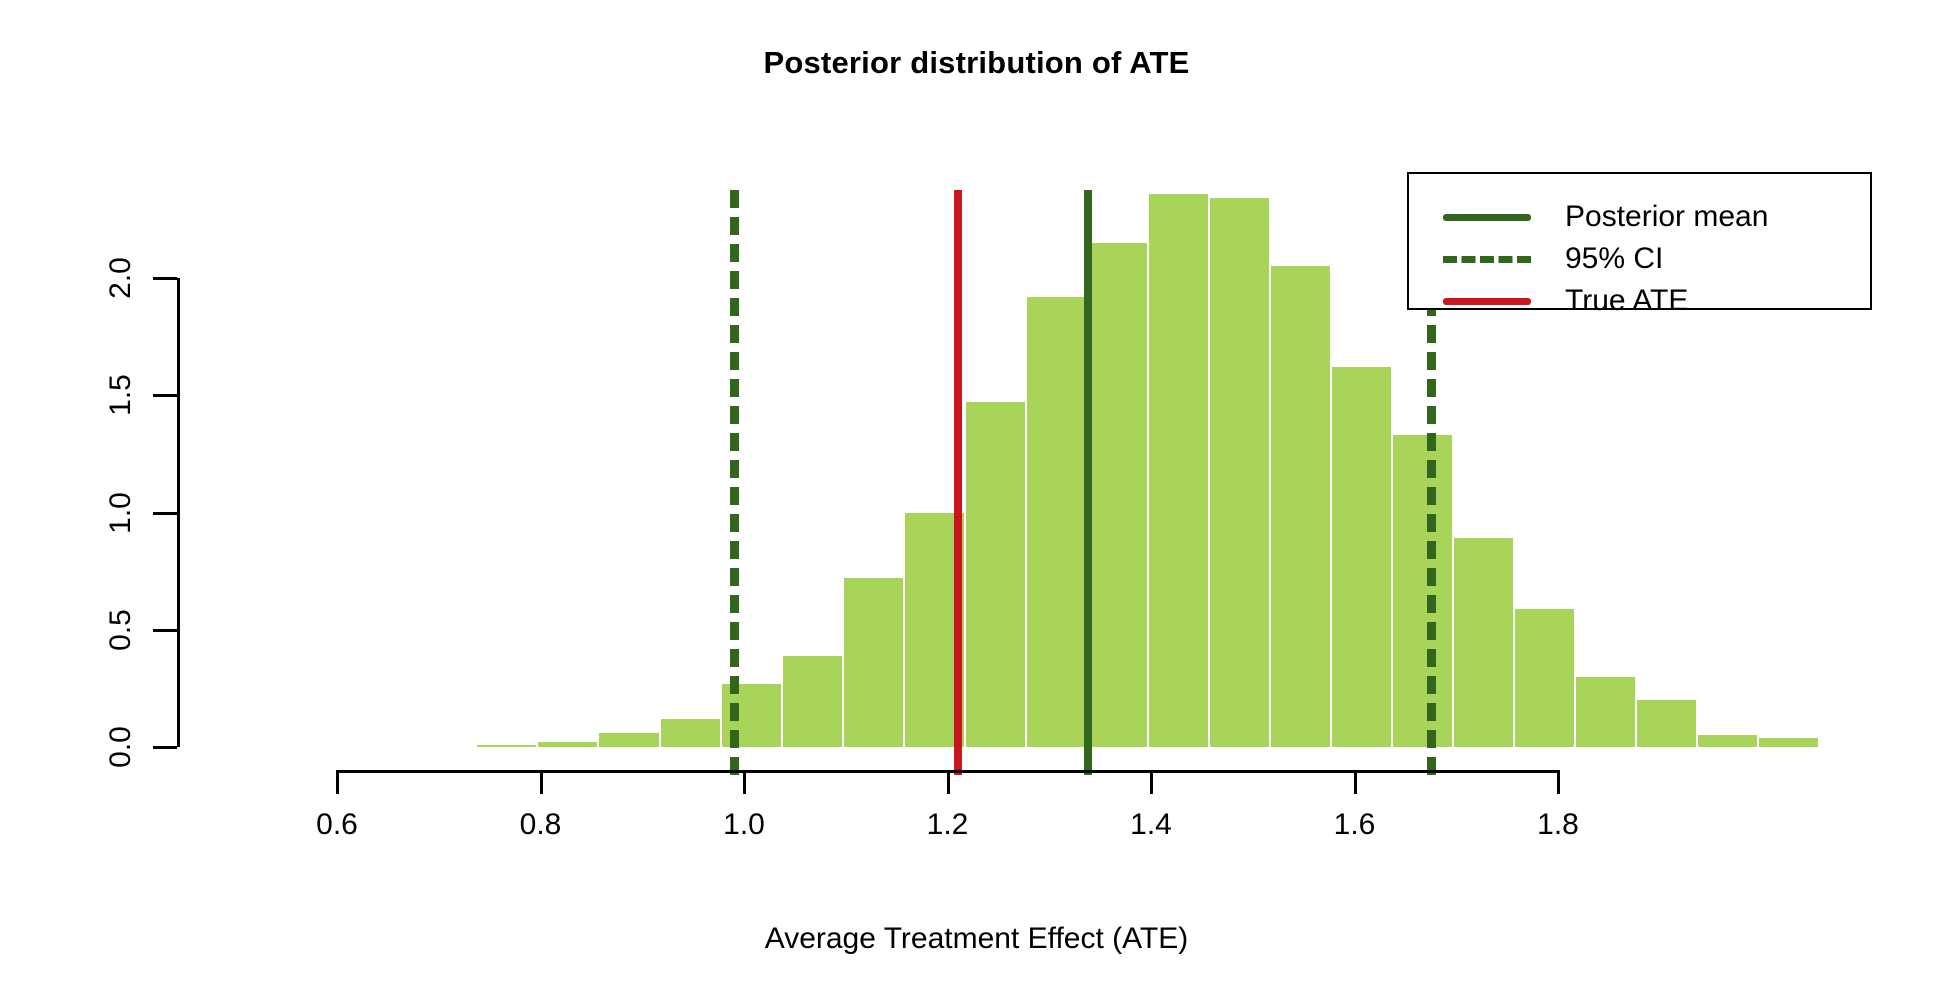 This screenshot has width=1953, height=985. What do you see at coordinates (1667, 216) in the screenshot?
I see `legend-label: Posterior mean` at bounding box center [1667, 216].